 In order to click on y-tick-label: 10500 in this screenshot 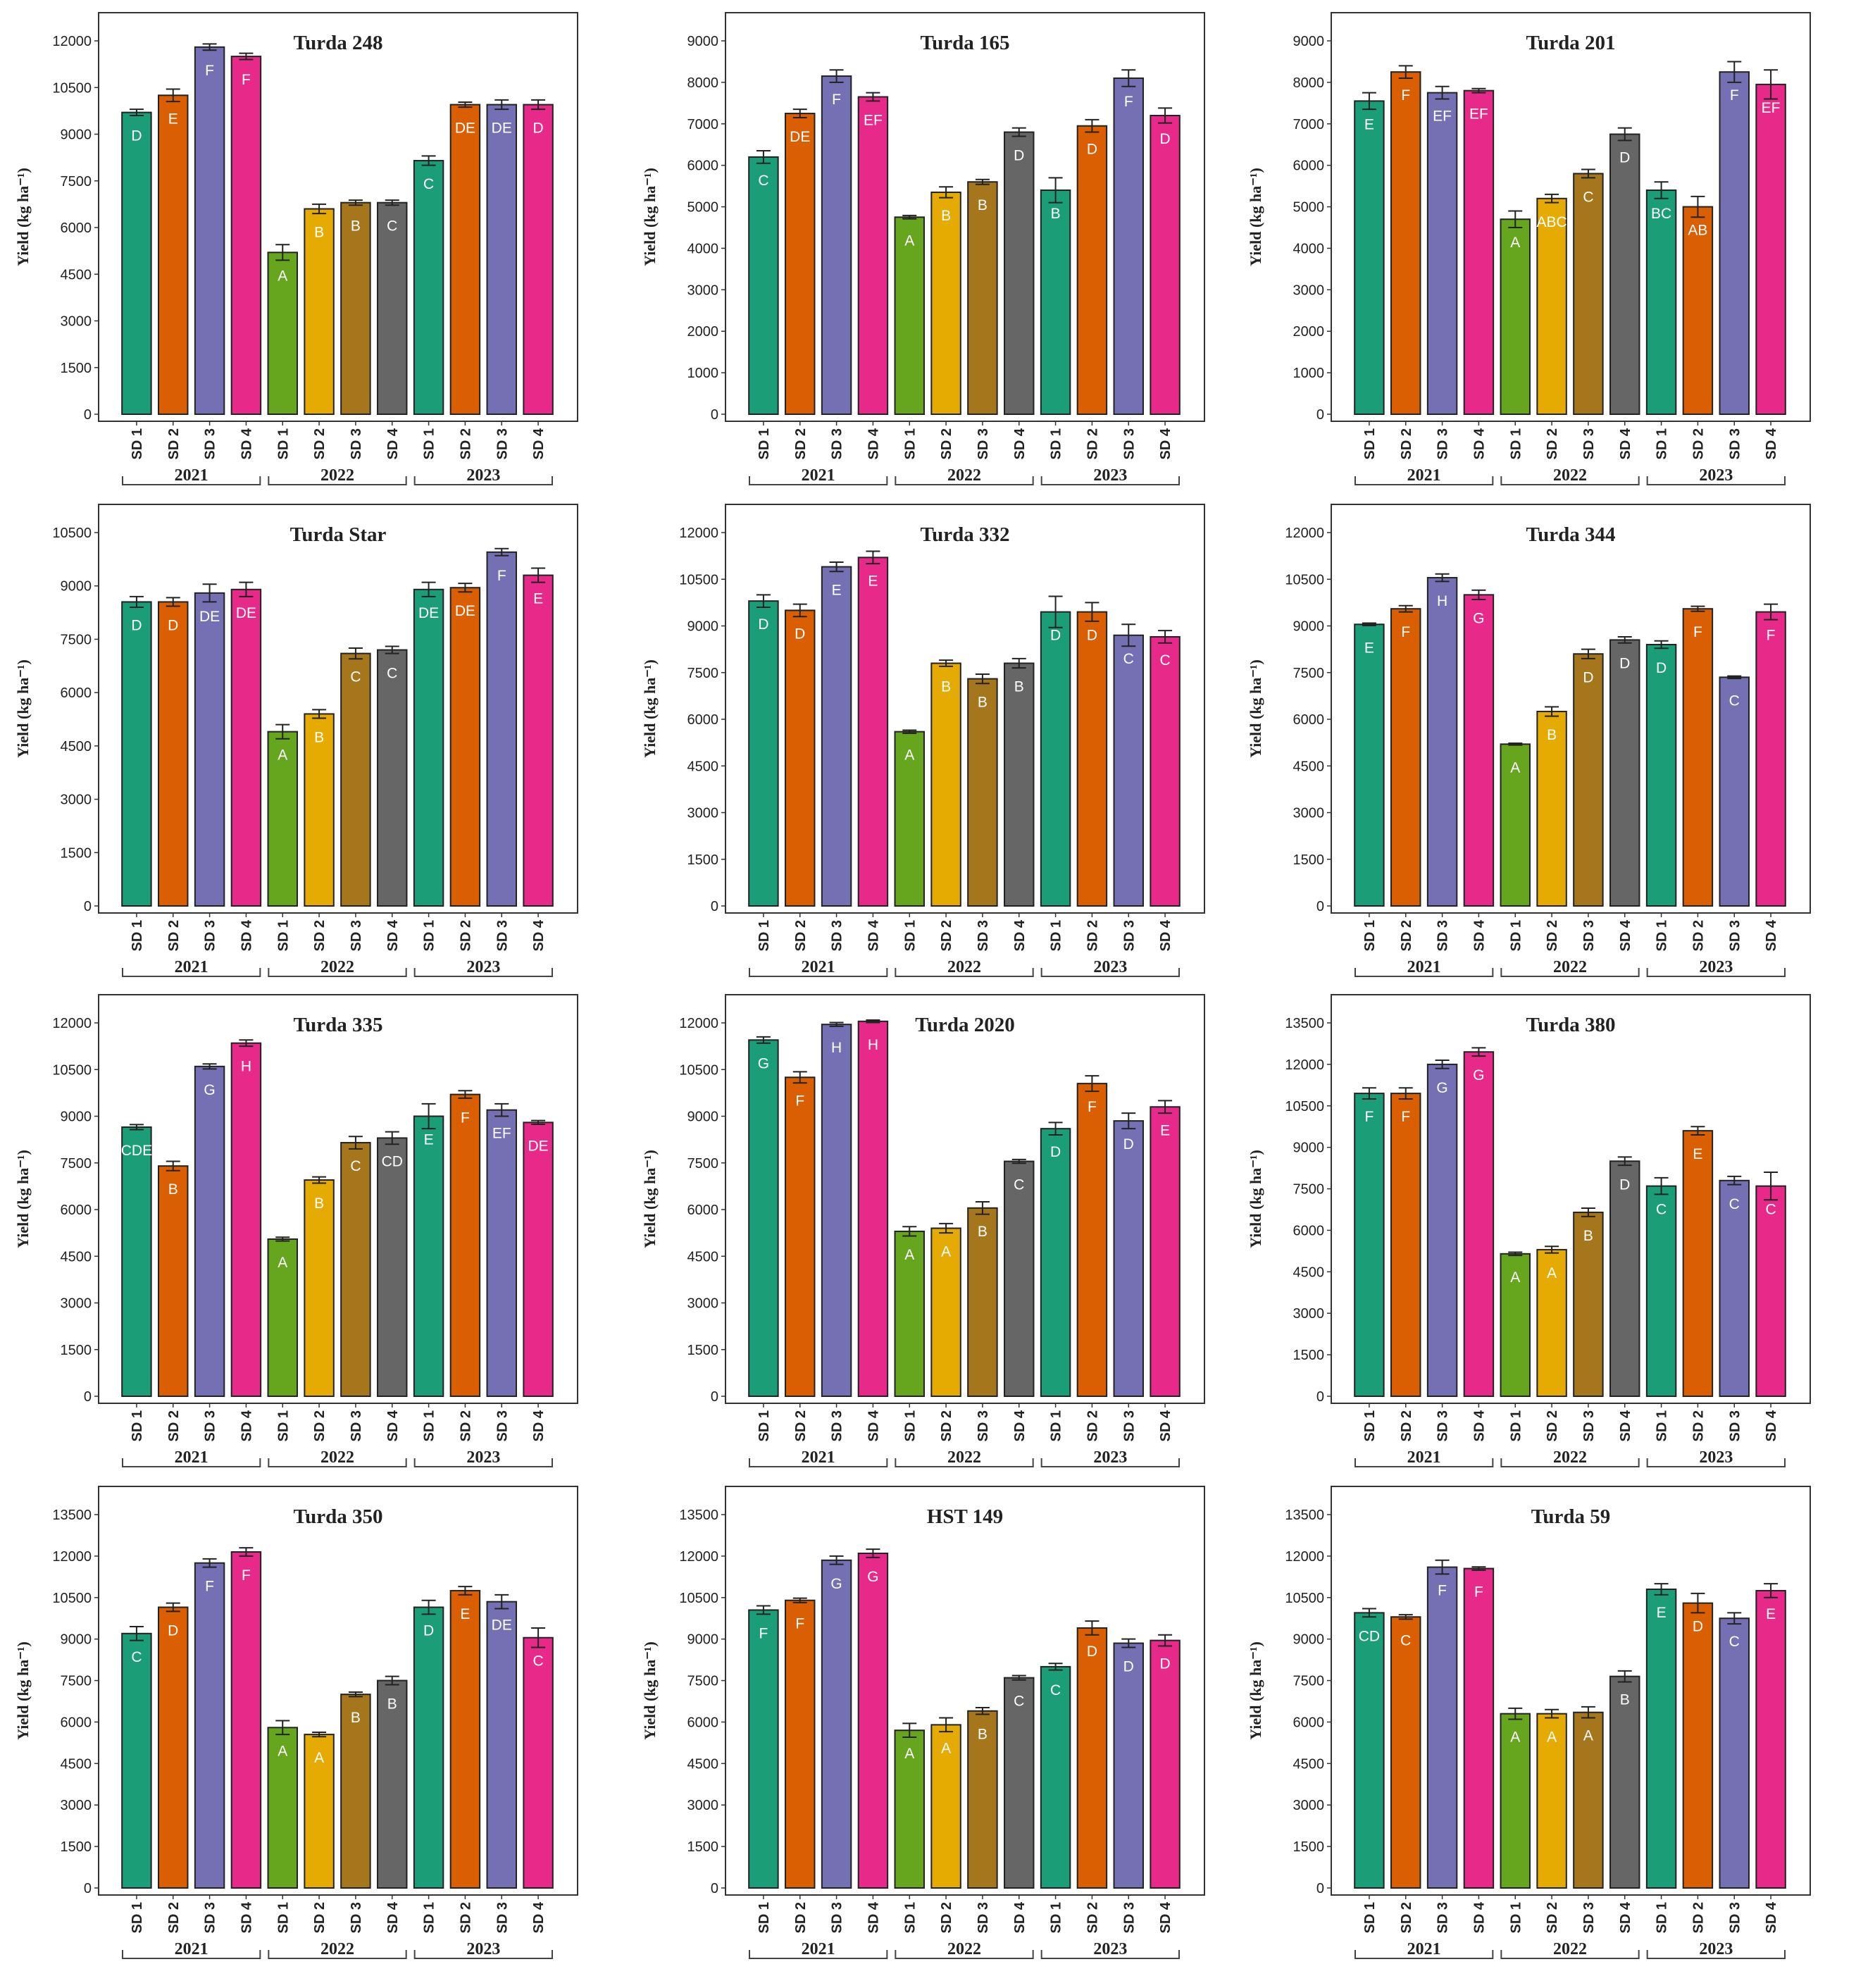, I will do `click(72, 88)`.